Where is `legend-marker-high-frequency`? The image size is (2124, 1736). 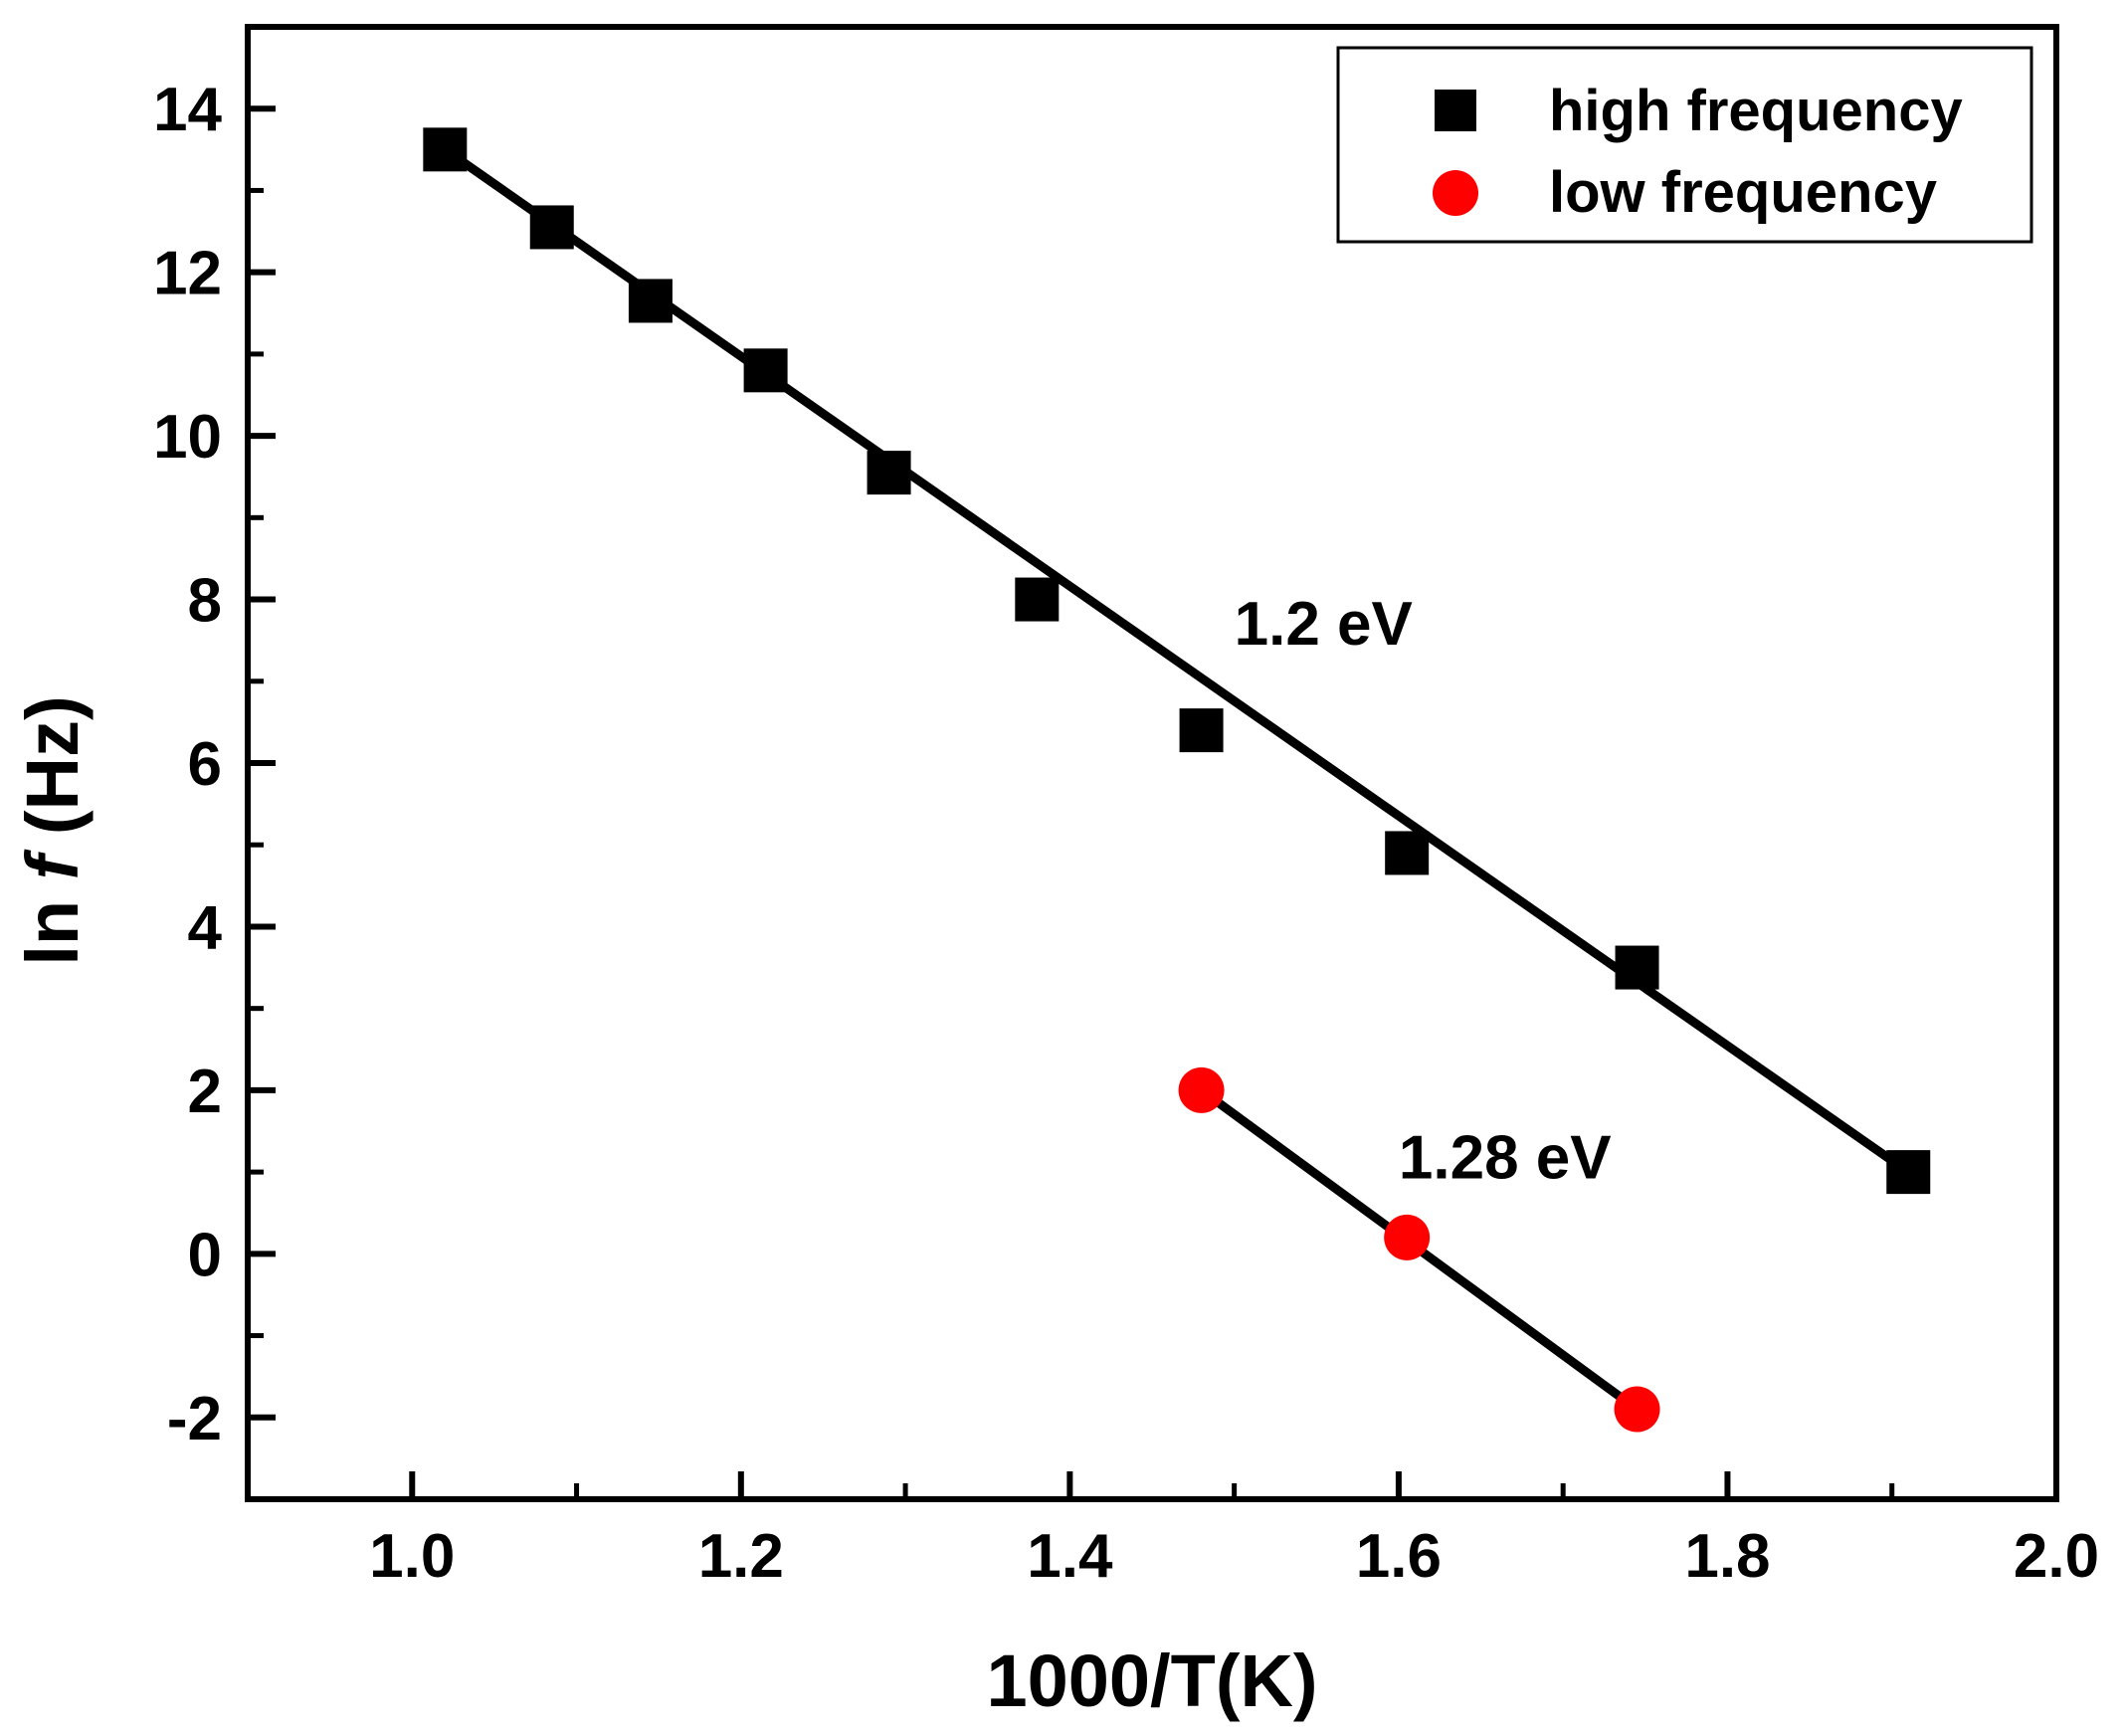 legend-marker-high-frequency is located at coordinates (1456, 110).